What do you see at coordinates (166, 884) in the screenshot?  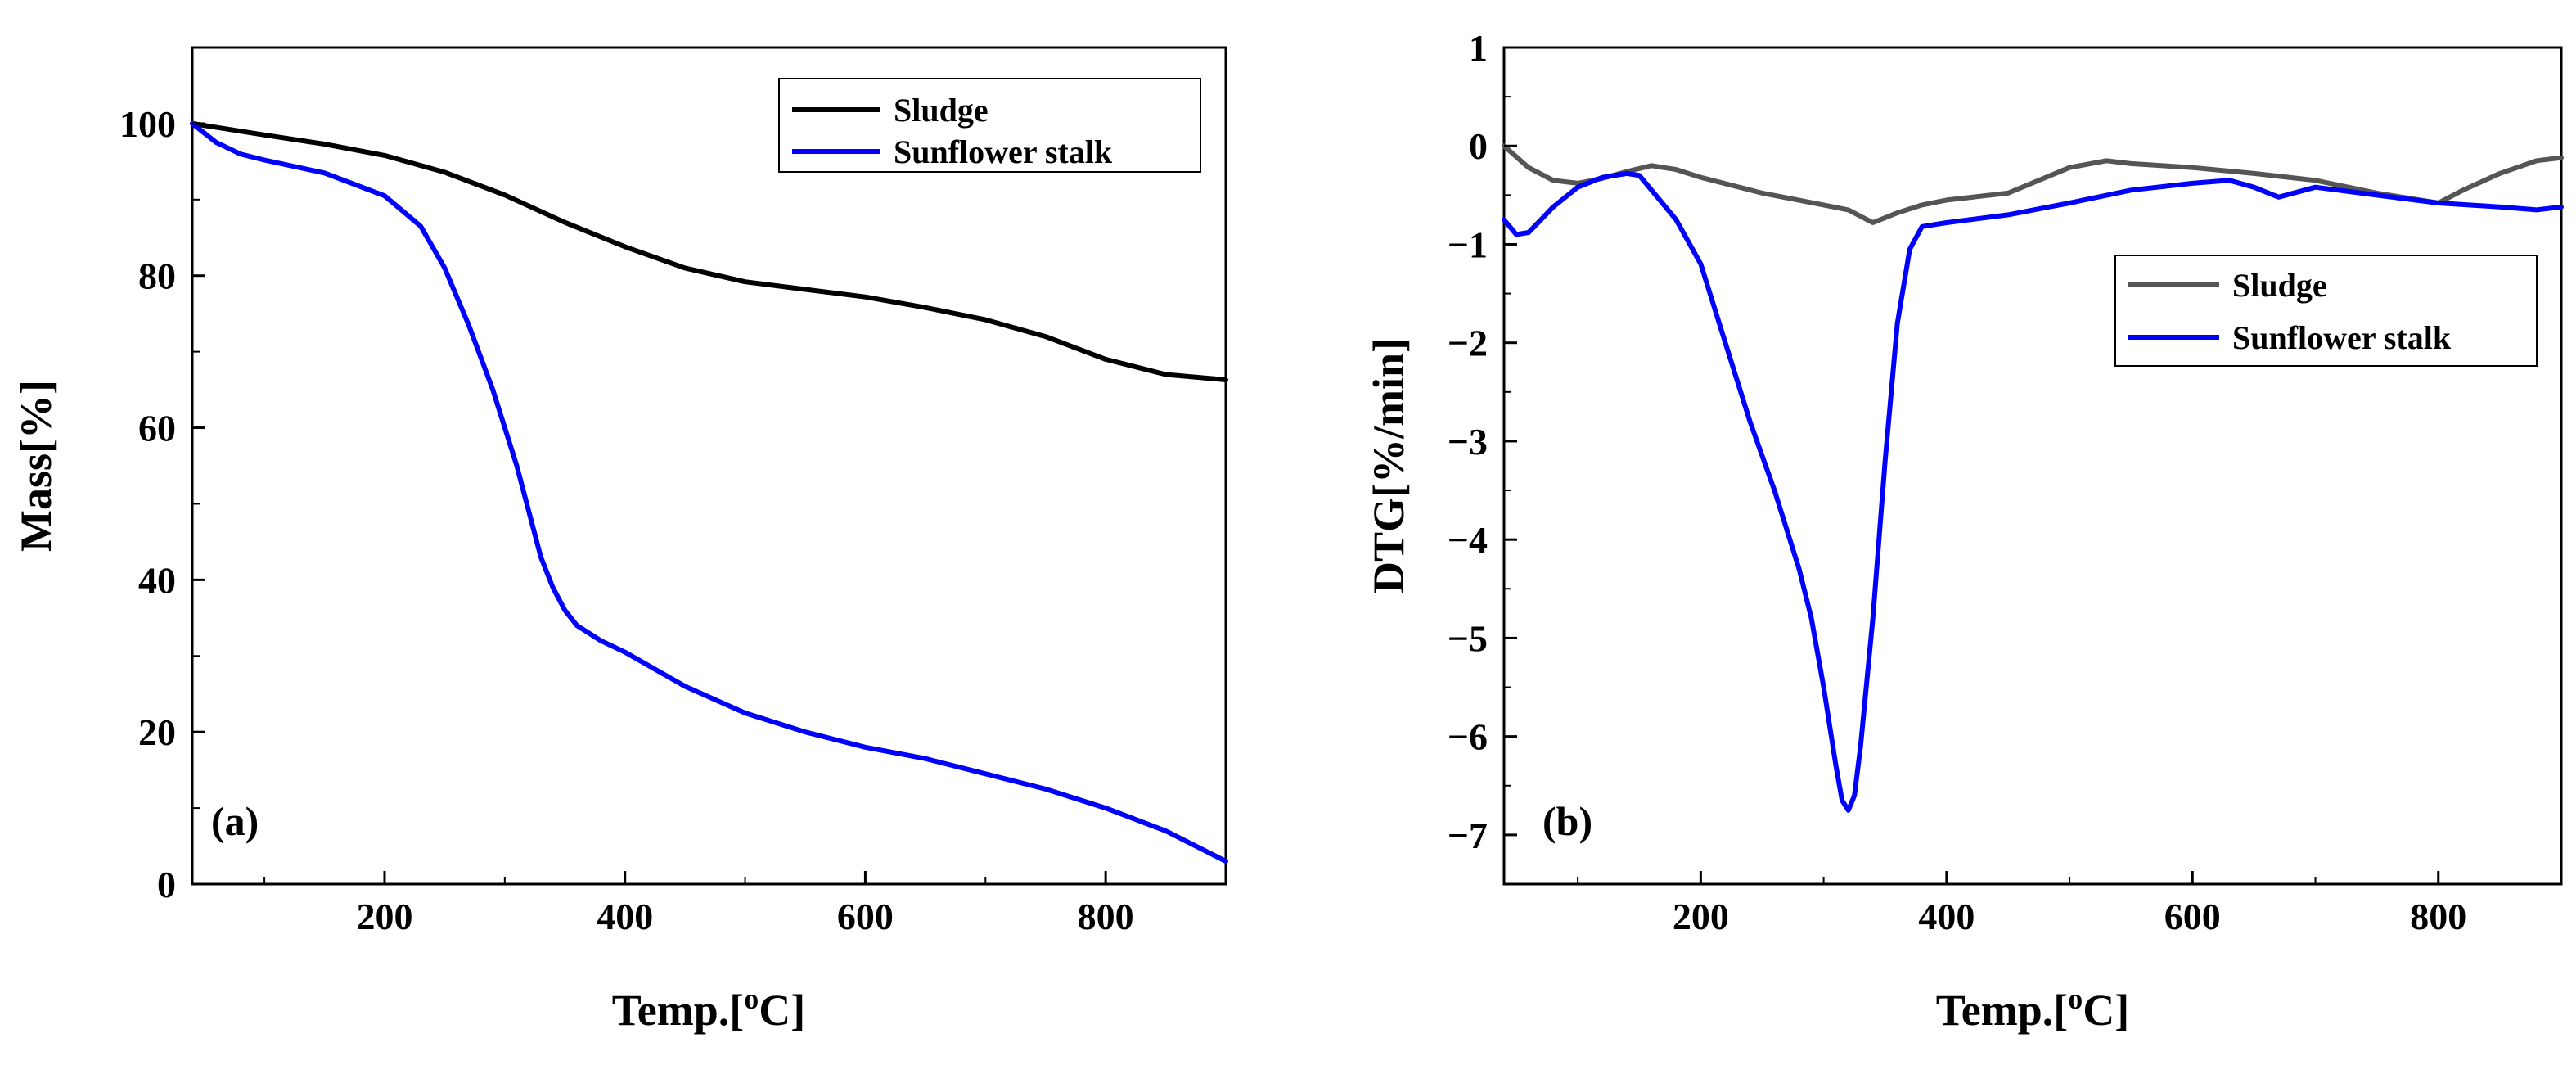 I see `mass-chart-y-tick-label: 0` at bounding box center [166, 884].